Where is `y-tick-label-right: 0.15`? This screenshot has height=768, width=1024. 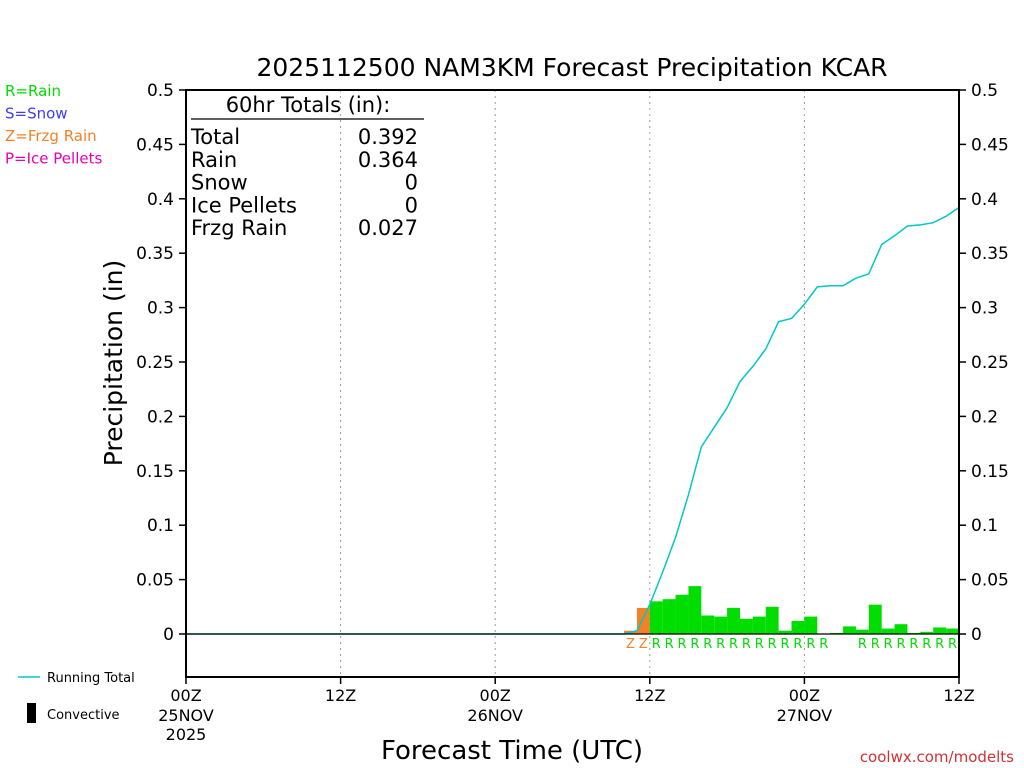
y-tick-label-right: 0.15 is located at coordinates (990, 472).